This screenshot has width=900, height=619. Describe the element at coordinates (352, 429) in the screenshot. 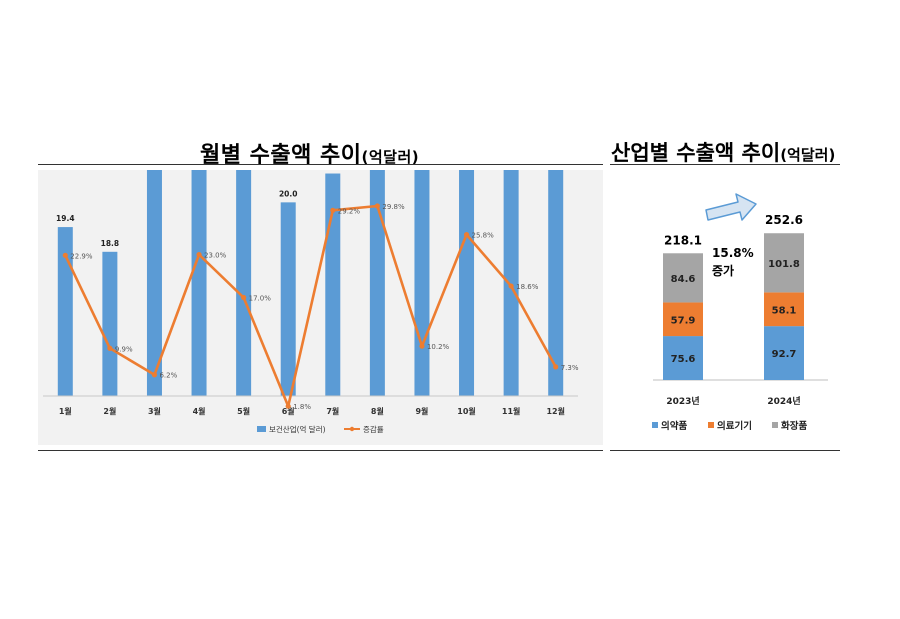

I see `legend-line-marker` at that location.